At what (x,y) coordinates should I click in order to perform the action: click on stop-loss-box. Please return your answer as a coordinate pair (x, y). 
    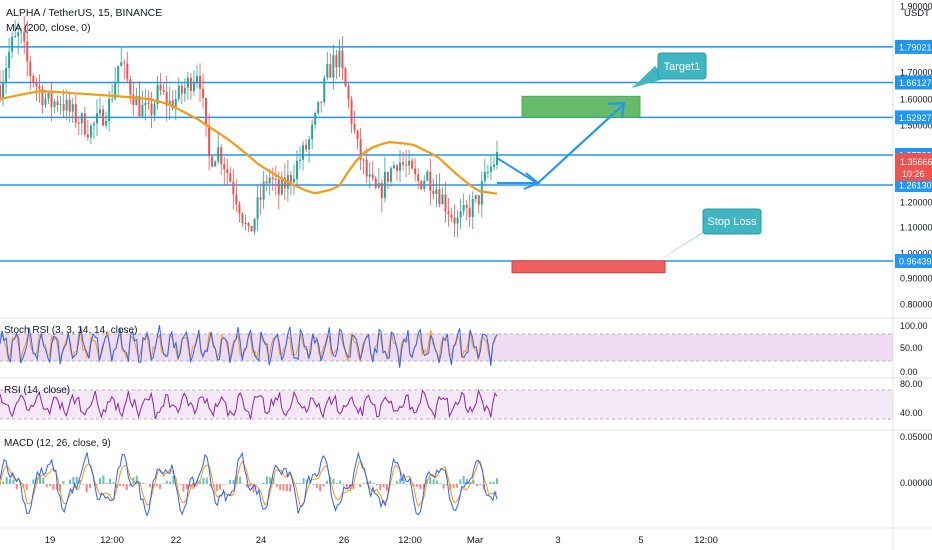
    Looking at the image, I should click on (588, 267).